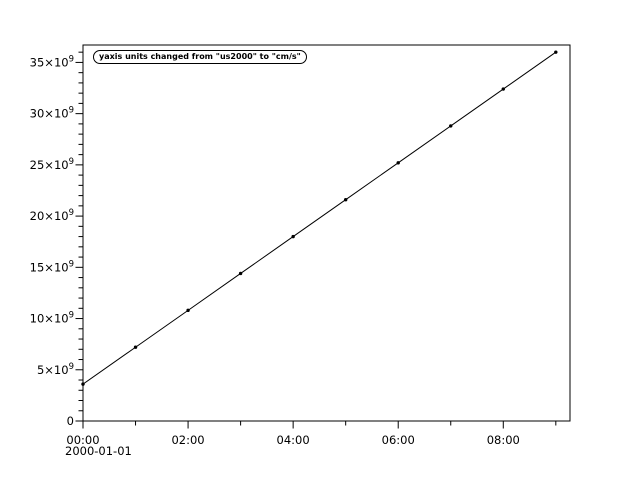 The height and width of the screenshot is (480, 640). I want to click on x-axis-date-label: 2000-01-01, so click(98, 451).